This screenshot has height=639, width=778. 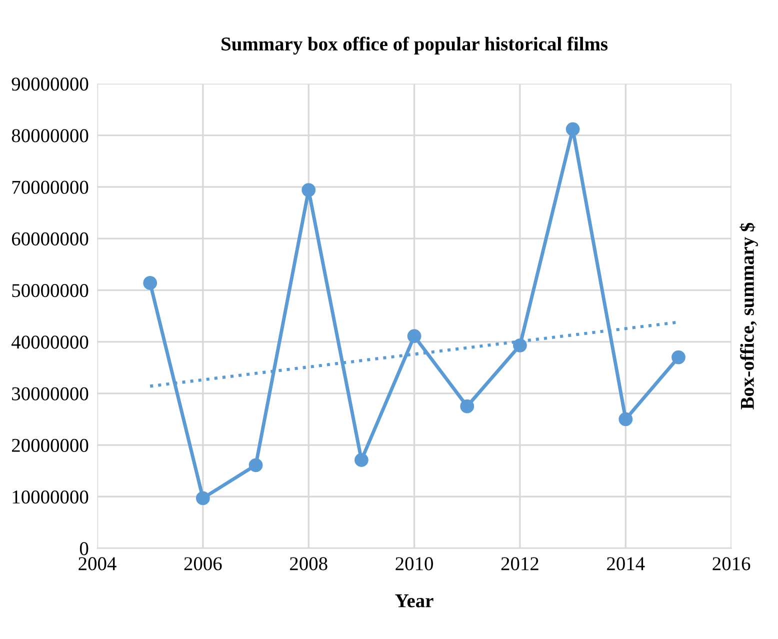 What do you see at coordinates (309, 563) in the screenshot?
I see `x-tick-label: 2008` at bounding box center [309, 563].